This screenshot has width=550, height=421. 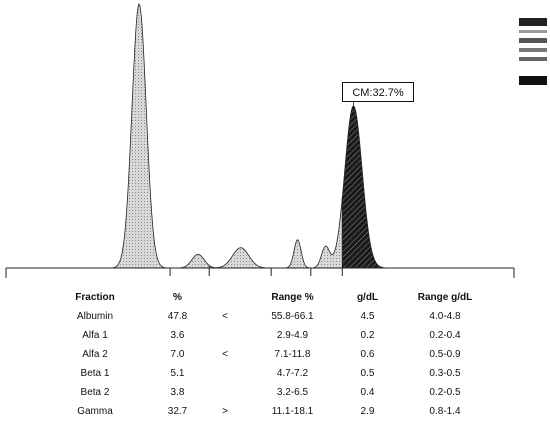 I want to click on fraction-gdl: 0.2, so click(x=367, y=335).